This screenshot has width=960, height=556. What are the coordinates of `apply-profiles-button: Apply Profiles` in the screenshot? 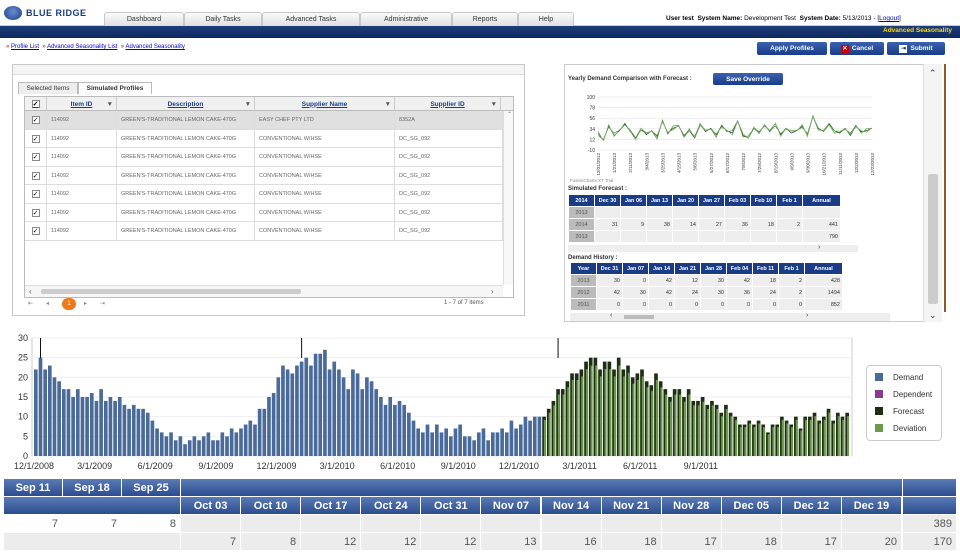 It's located at (792, 48).